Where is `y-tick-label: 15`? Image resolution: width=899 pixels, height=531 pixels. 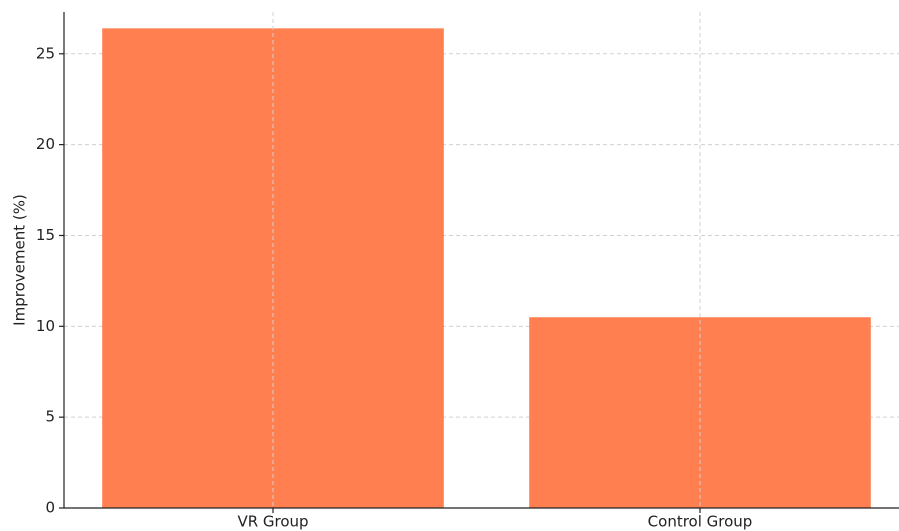 y-tick-label: 15 is located at coordinates (45, 235).